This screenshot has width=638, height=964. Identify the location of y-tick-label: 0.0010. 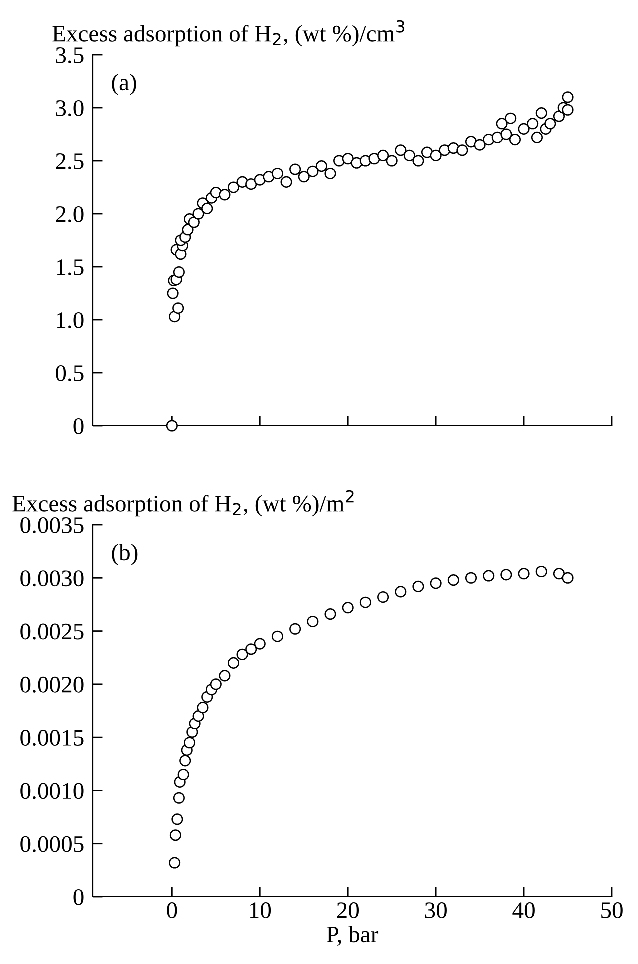
(52, 791).